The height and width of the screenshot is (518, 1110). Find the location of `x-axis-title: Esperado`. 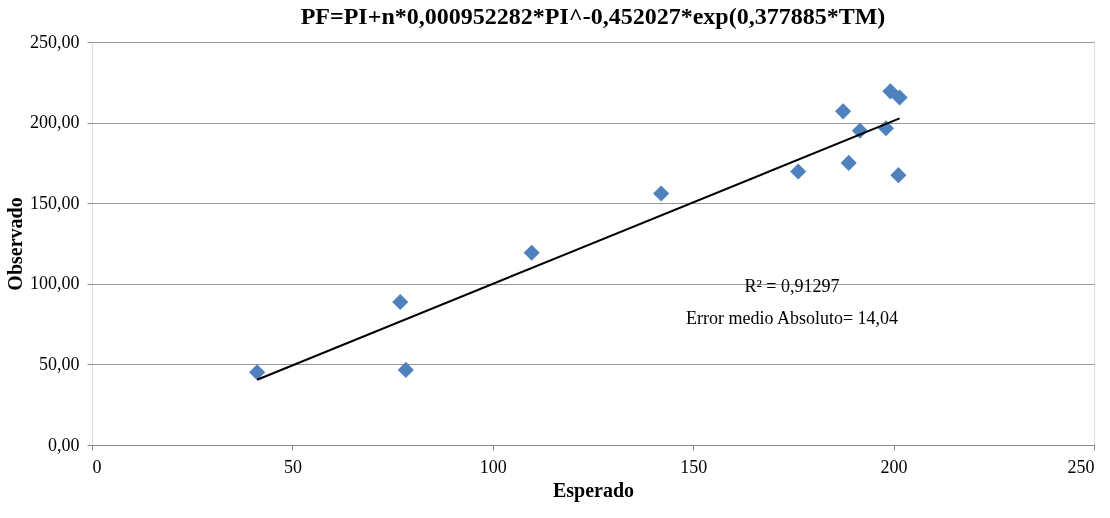

x-axis-title: Esperado is located at coordinates (593, 490).